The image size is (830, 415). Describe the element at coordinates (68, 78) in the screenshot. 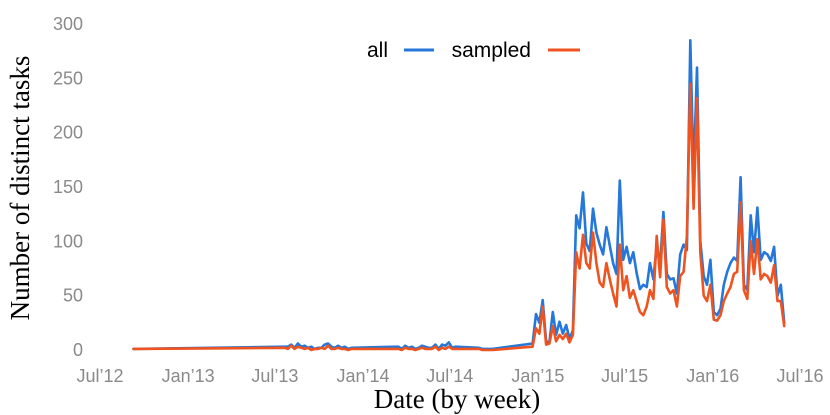

I see `y-tick-label: 250` at that location.